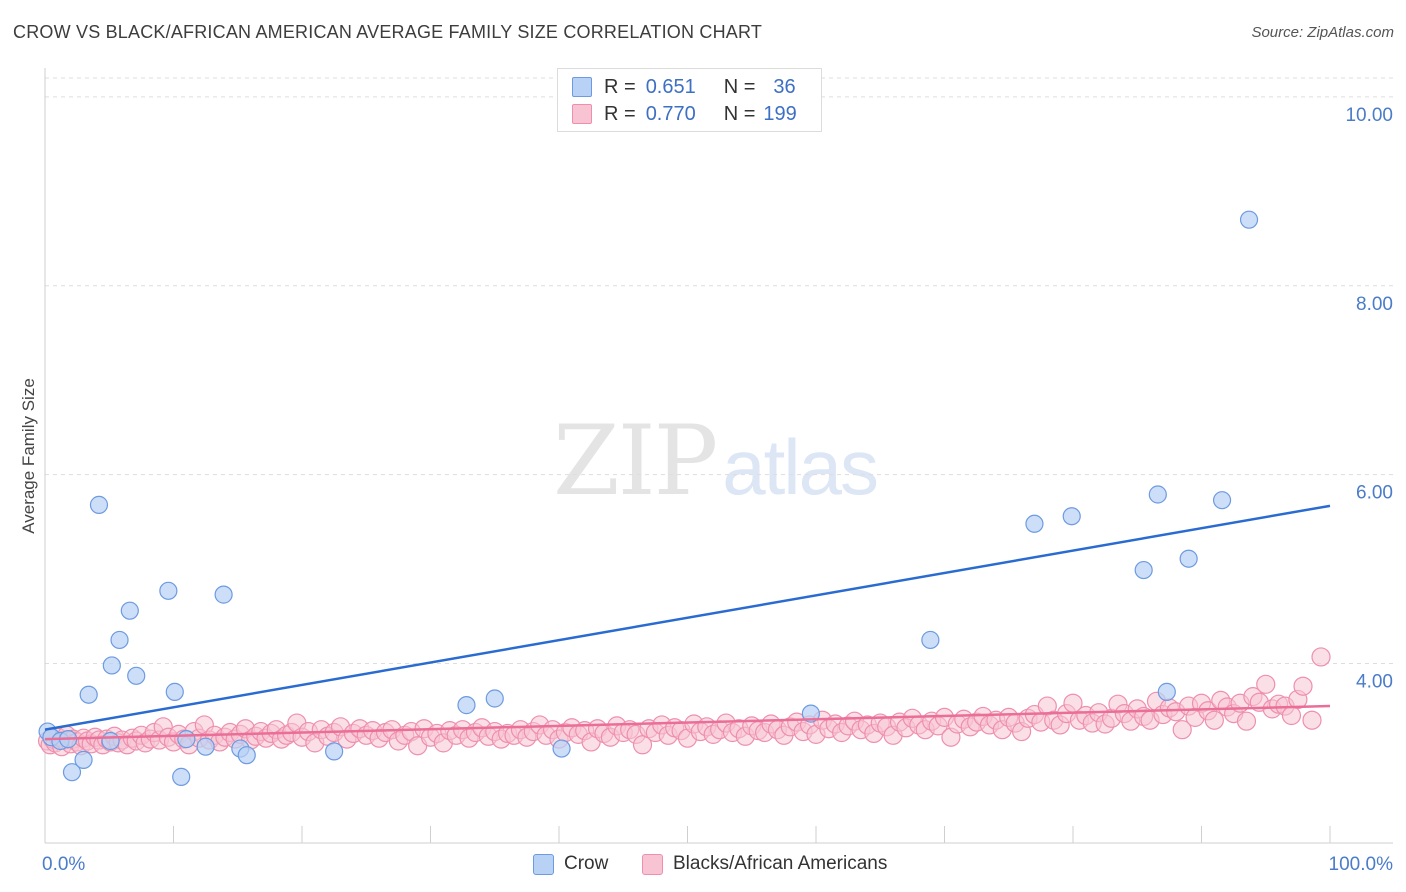  What do you see at coordinates (684, 702) in the screenshot?
I see `black-series-points` at bounding box center [684, 702].